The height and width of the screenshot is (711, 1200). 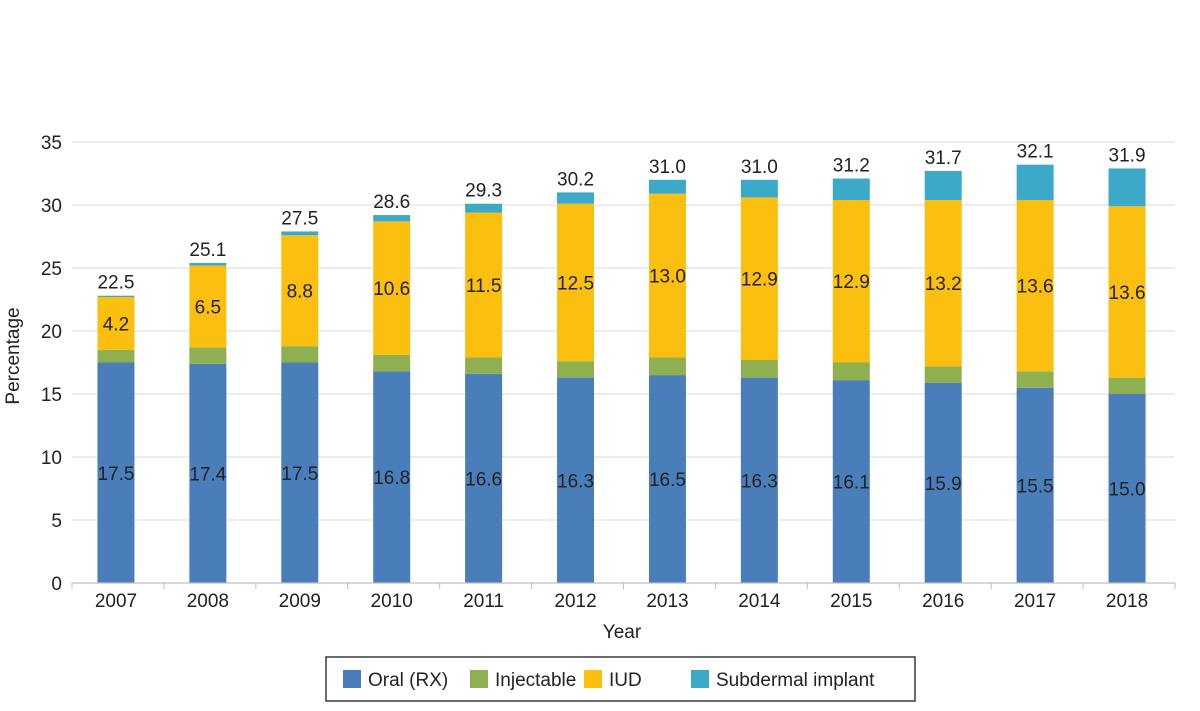 I want to click on bar-oral-rx-2011, so click(x=484, y=478).